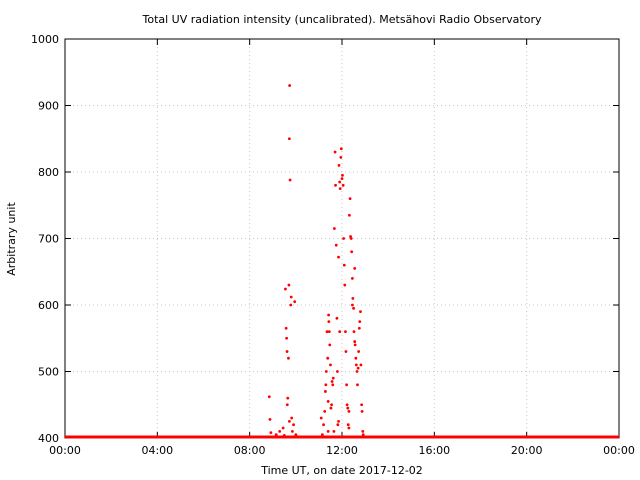 The width and height of the screenshot is (640, 480). Describe the element at coordinates (48, 305) in the screenshot. I see `y-tick-label: 600` at that location.